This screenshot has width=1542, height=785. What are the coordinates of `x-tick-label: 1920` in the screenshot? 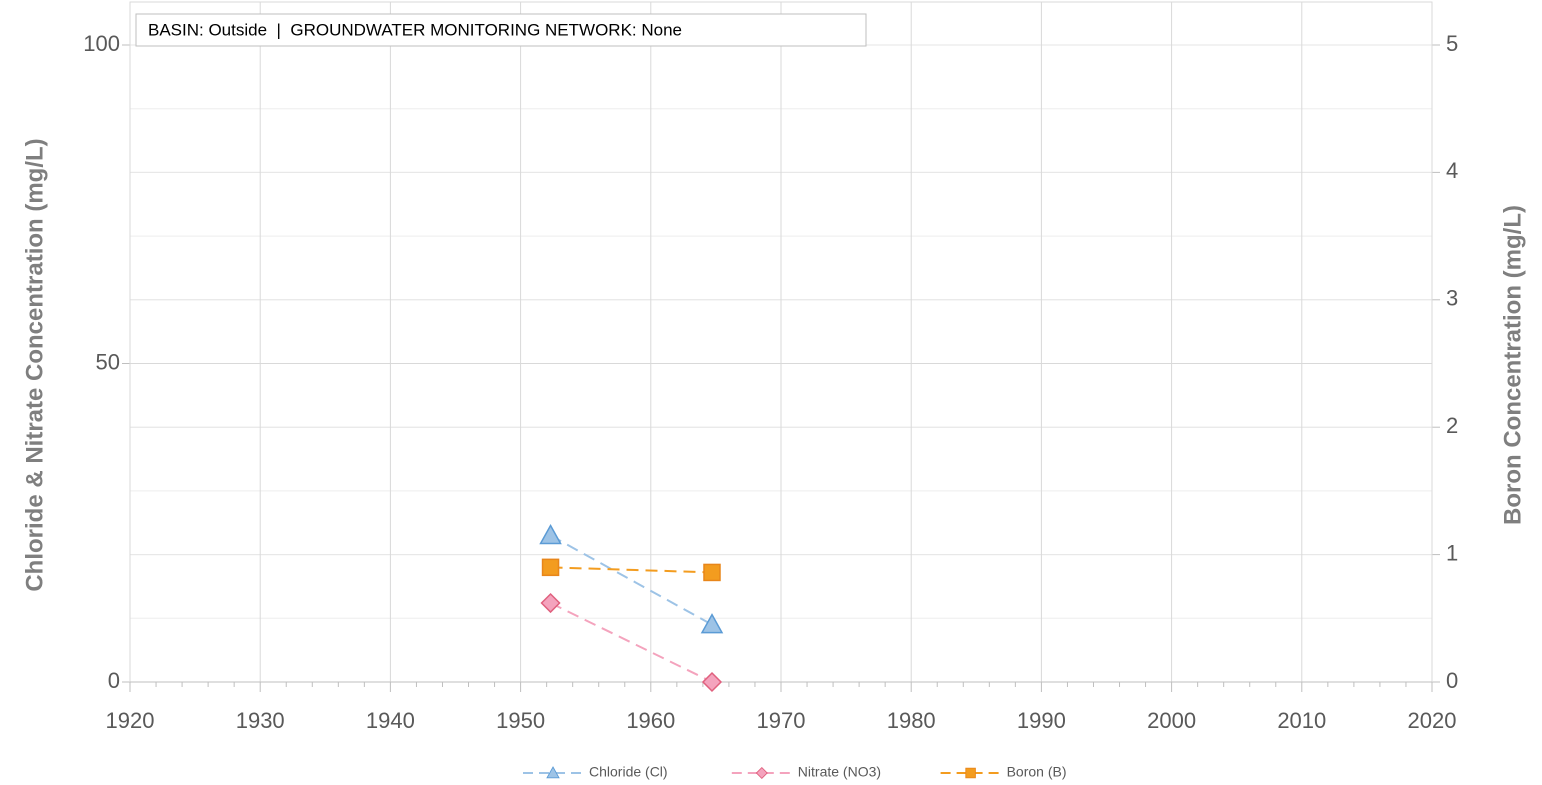 It's located at (130, 720).